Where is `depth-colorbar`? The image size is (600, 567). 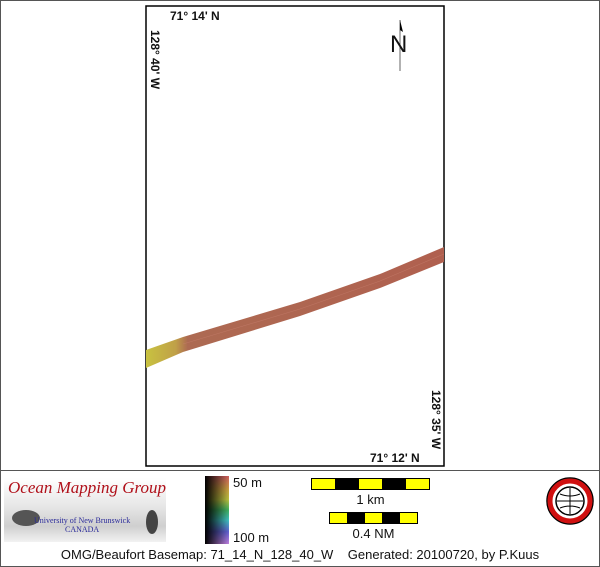 depth-colorbar is located at coordinates (217, 510).